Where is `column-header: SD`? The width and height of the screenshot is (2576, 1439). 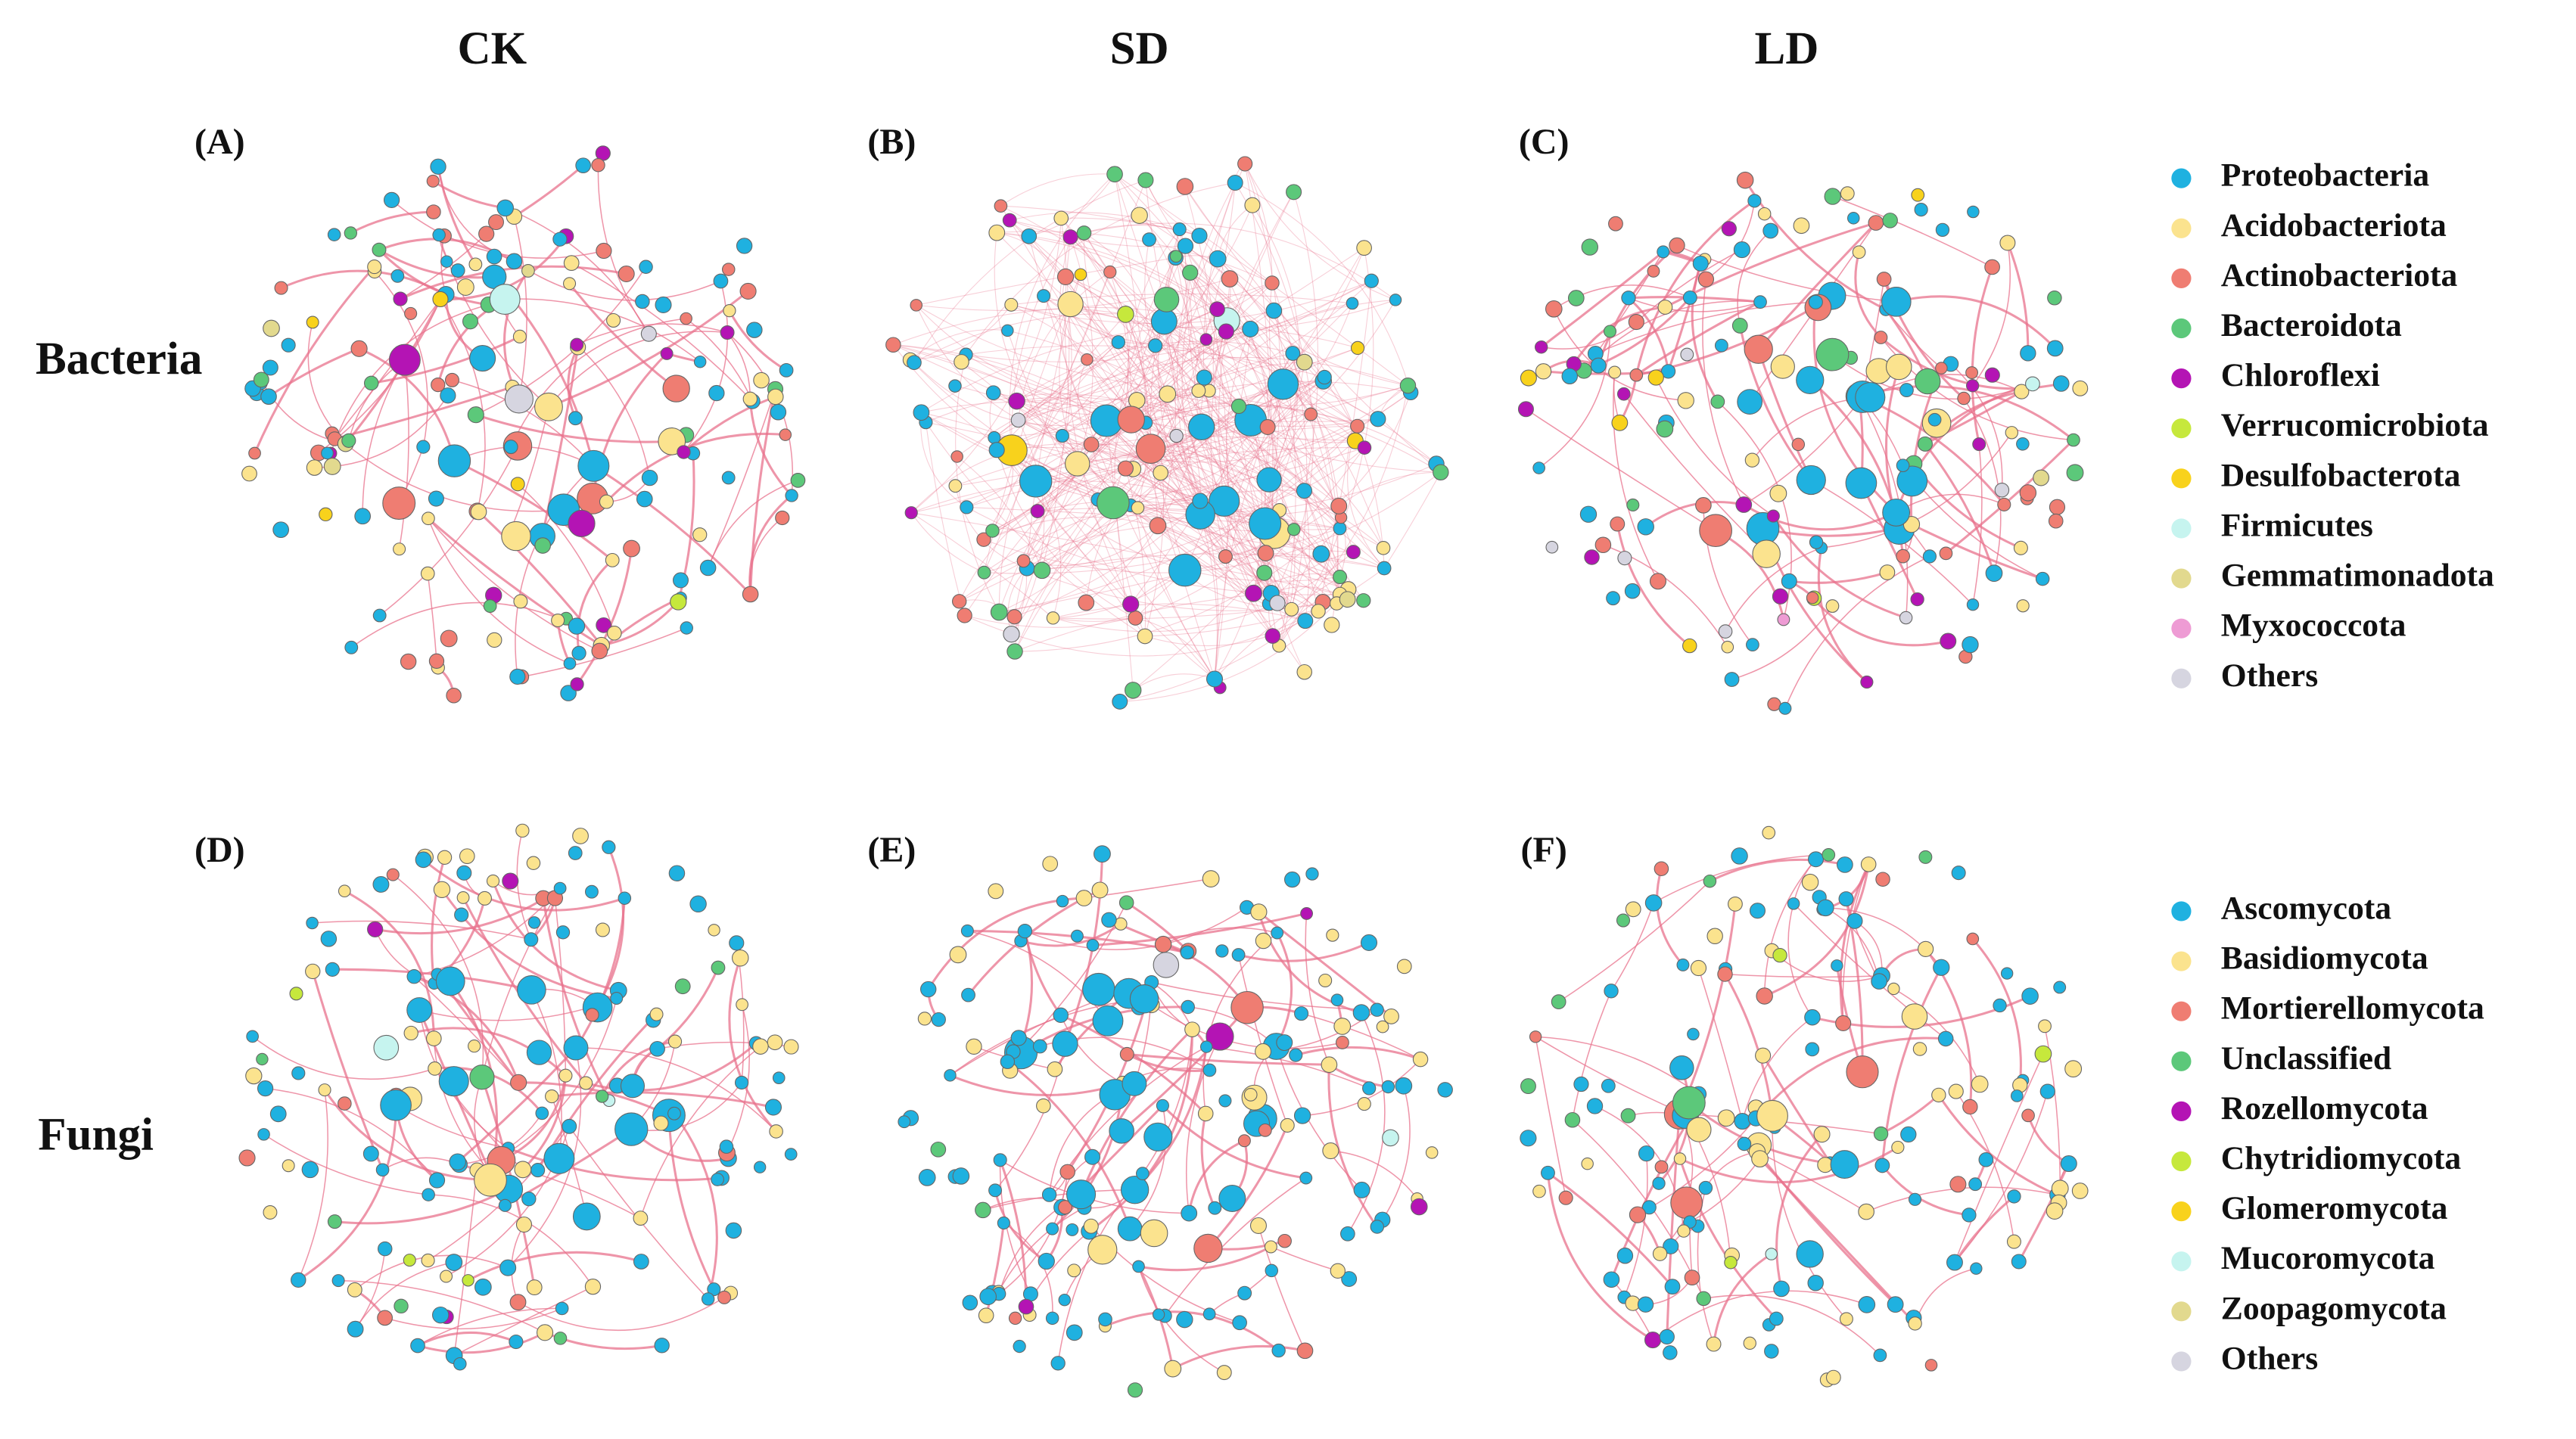
column-header: SD is located at coordinates (1139, 48).